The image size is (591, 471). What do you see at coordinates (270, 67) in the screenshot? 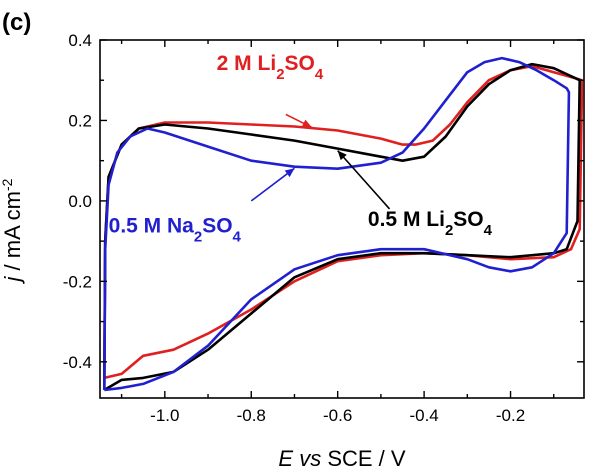
I see `series-label-0: 2 M Li2SO4` at bounding box center [270, 67].